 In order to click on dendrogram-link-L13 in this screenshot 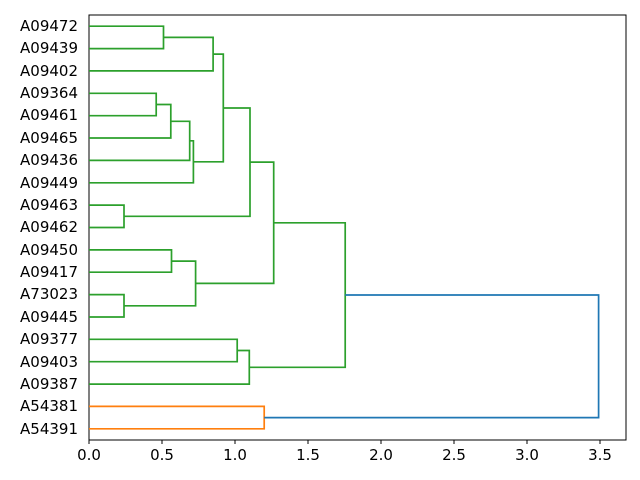, I will do `click(235, 223)`.